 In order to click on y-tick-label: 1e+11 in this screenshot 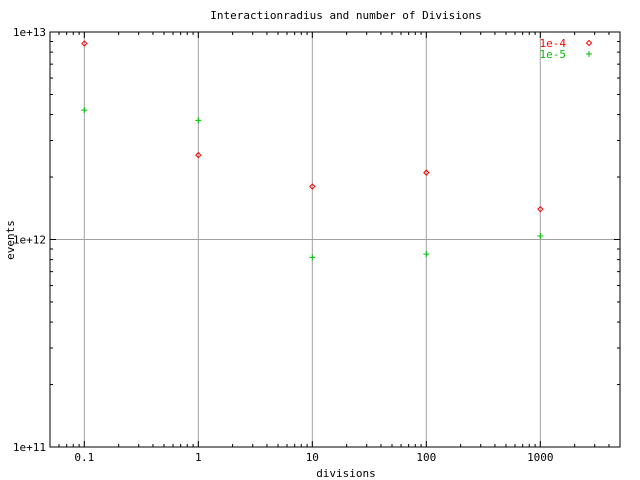, I will do `click(29, 447)`.